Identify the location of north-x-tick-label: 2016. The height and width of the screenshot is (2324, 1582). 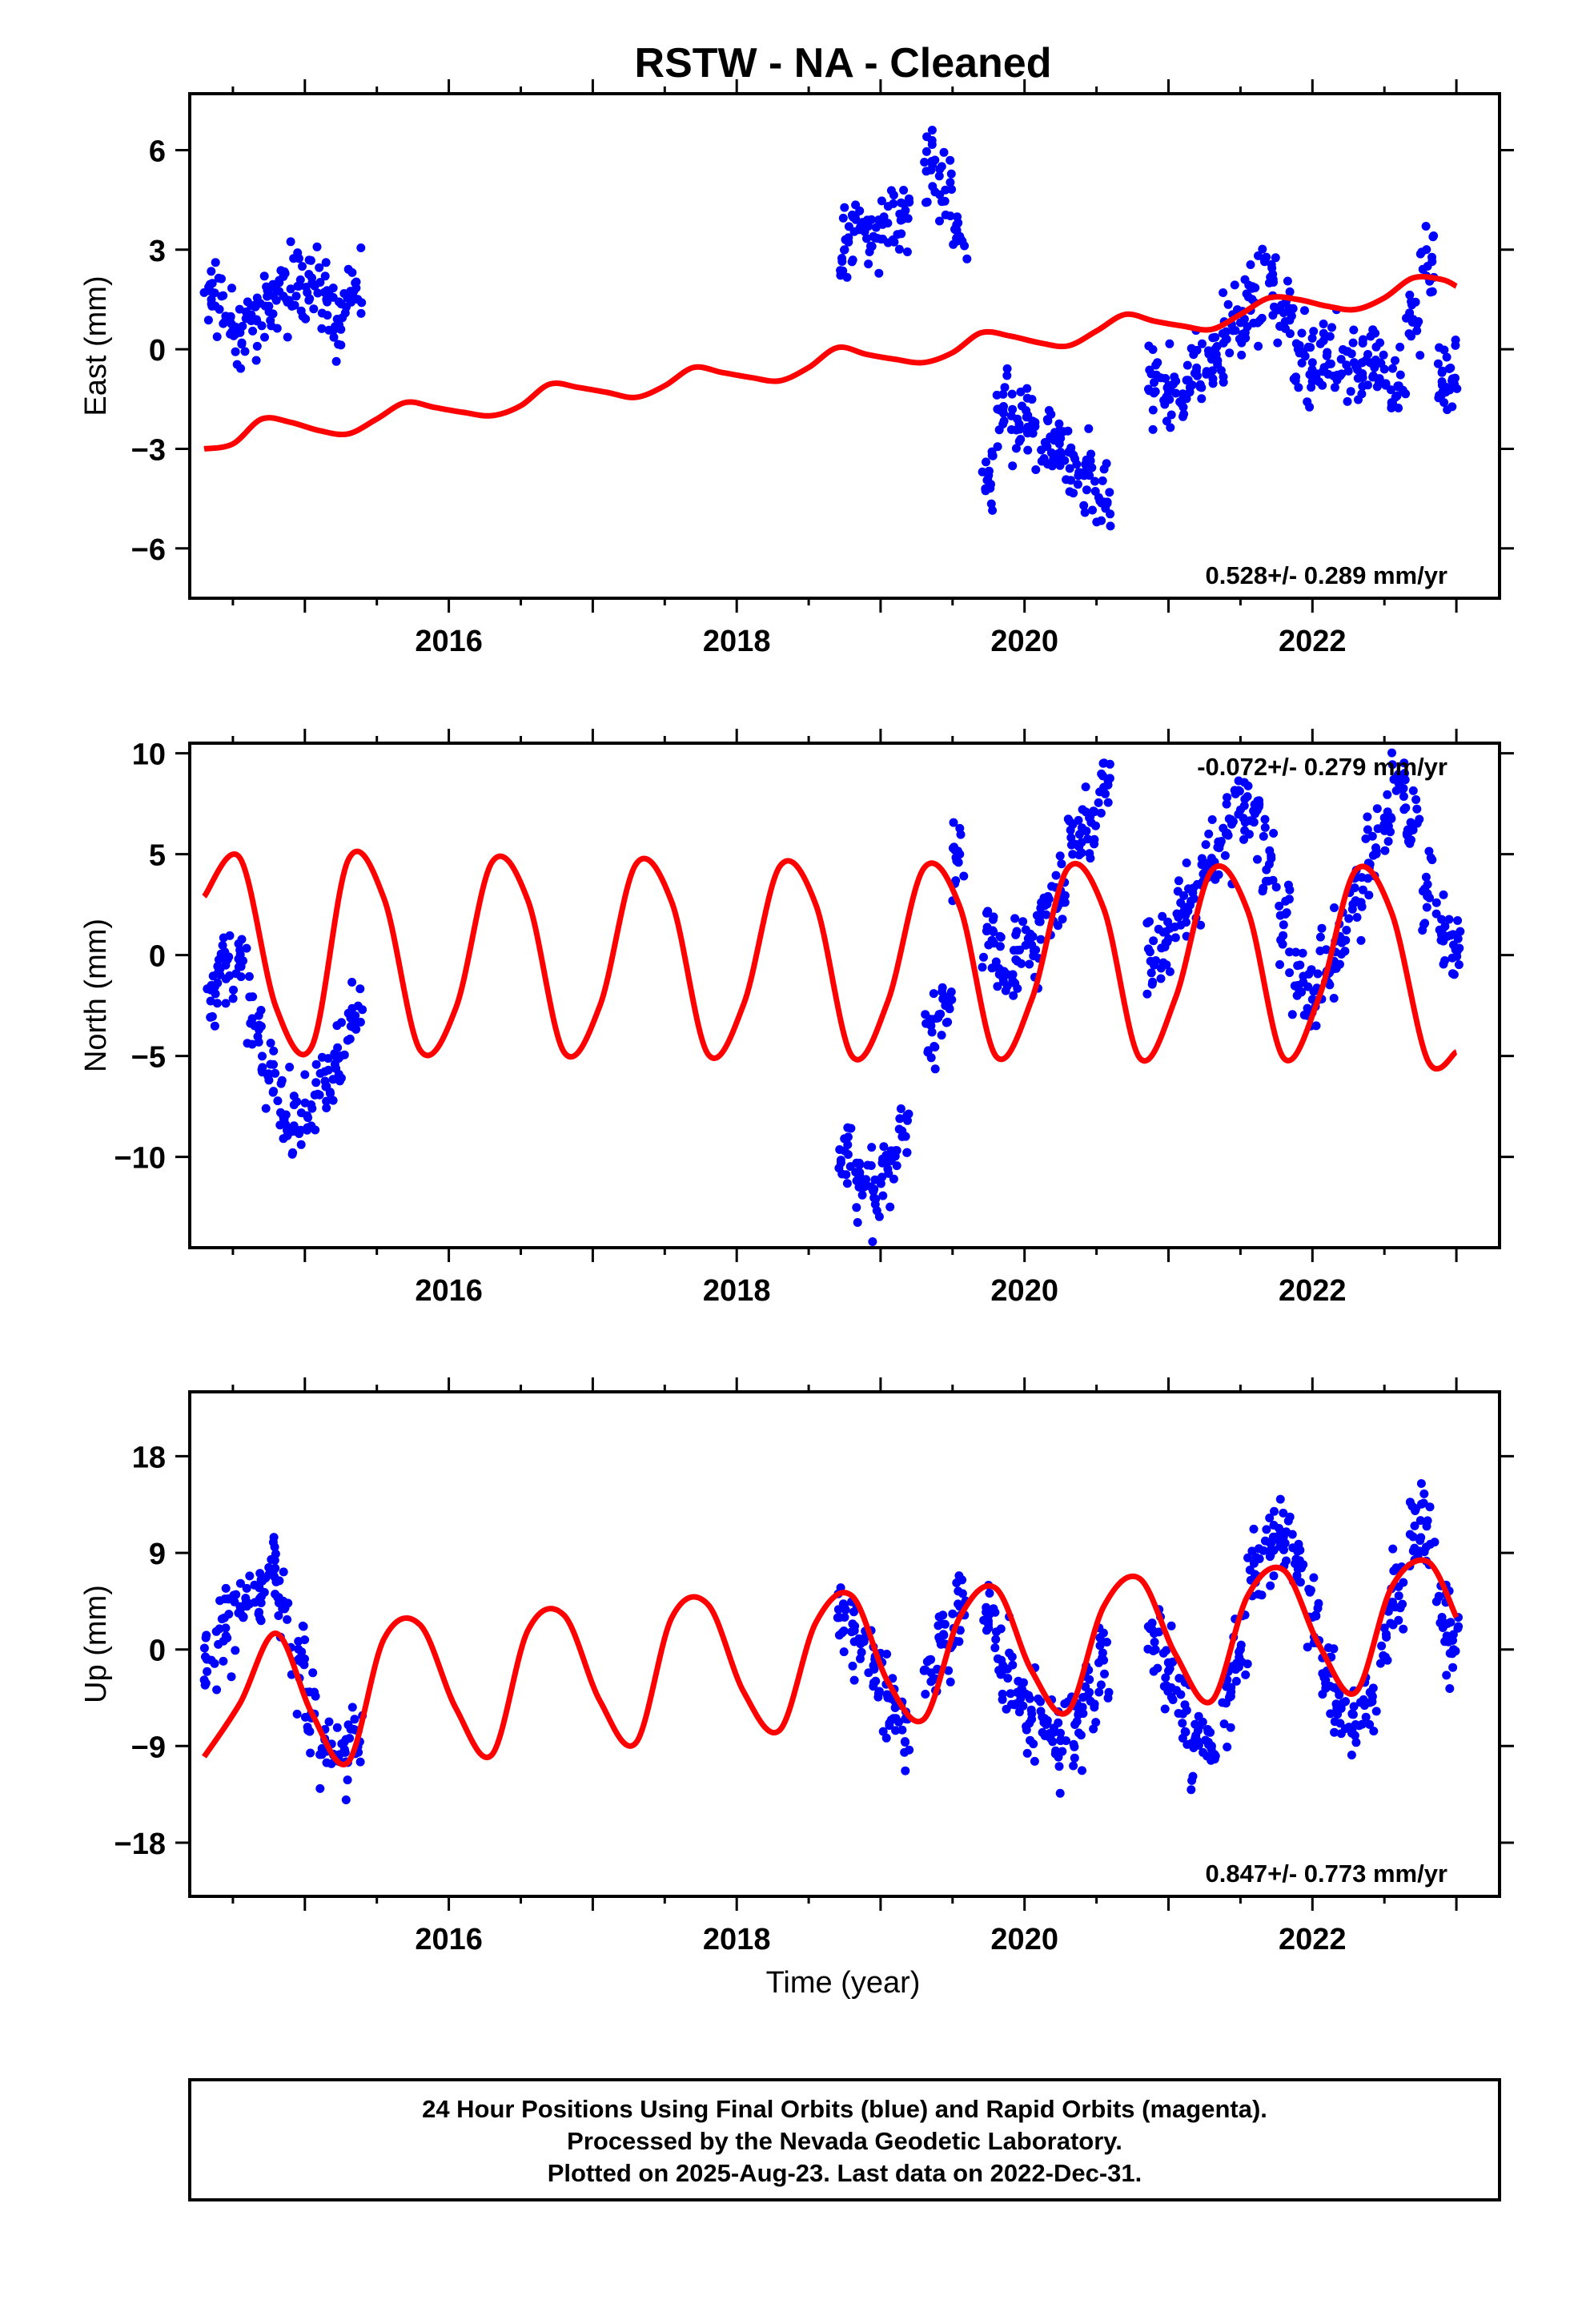
(449, 1291).